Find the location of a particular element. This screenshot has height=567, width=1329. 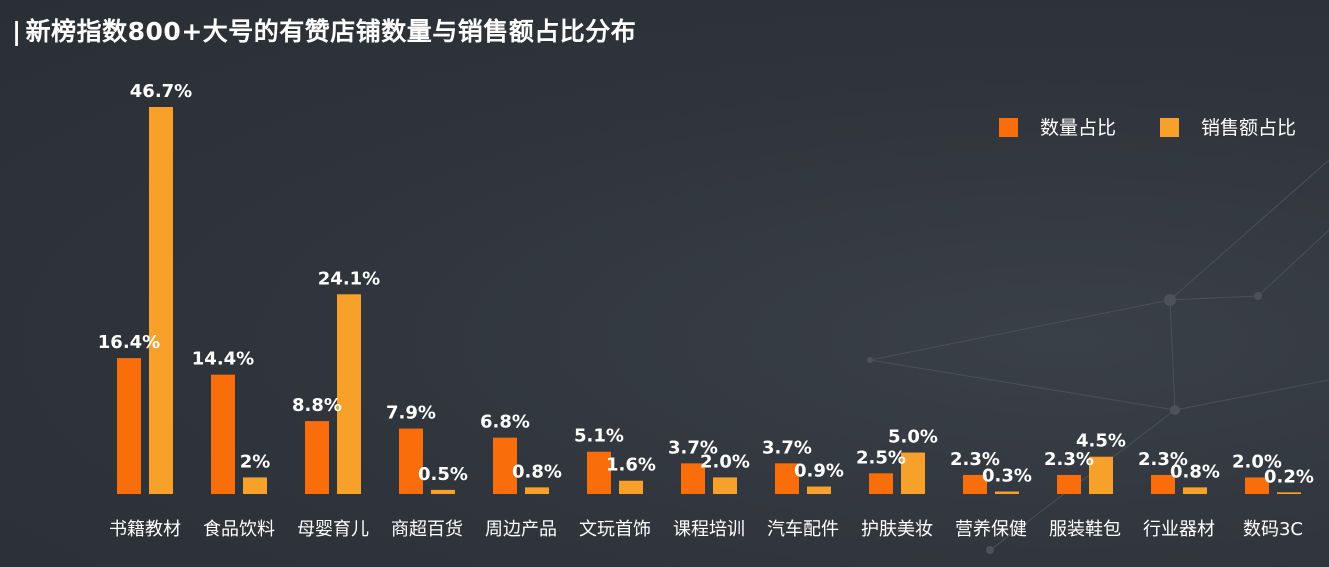

data-label-count-6: 3.7% is located at coordinates (693, 447).